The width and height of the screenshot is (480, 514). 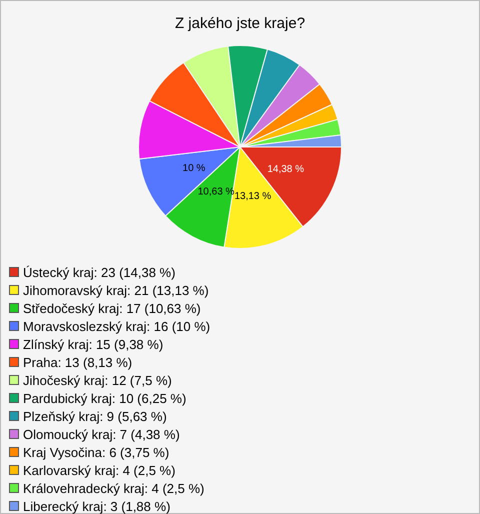 What do you see at coordinates (105, 399) in the screenshot?
I see `legend-label: Pardubický kraj: 10 (6,25 %)` at bounding box center [105, 399].